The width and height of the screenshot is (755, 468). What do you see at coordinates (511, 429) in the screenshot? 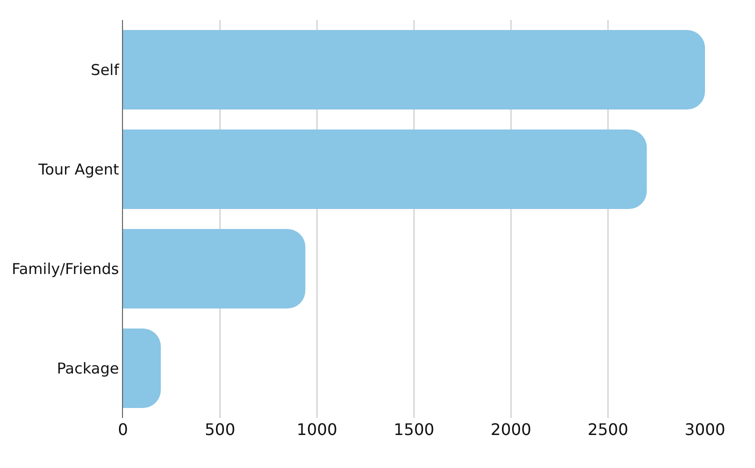
I see `x-tick-label: 2000` at bounding box center [511, 429].